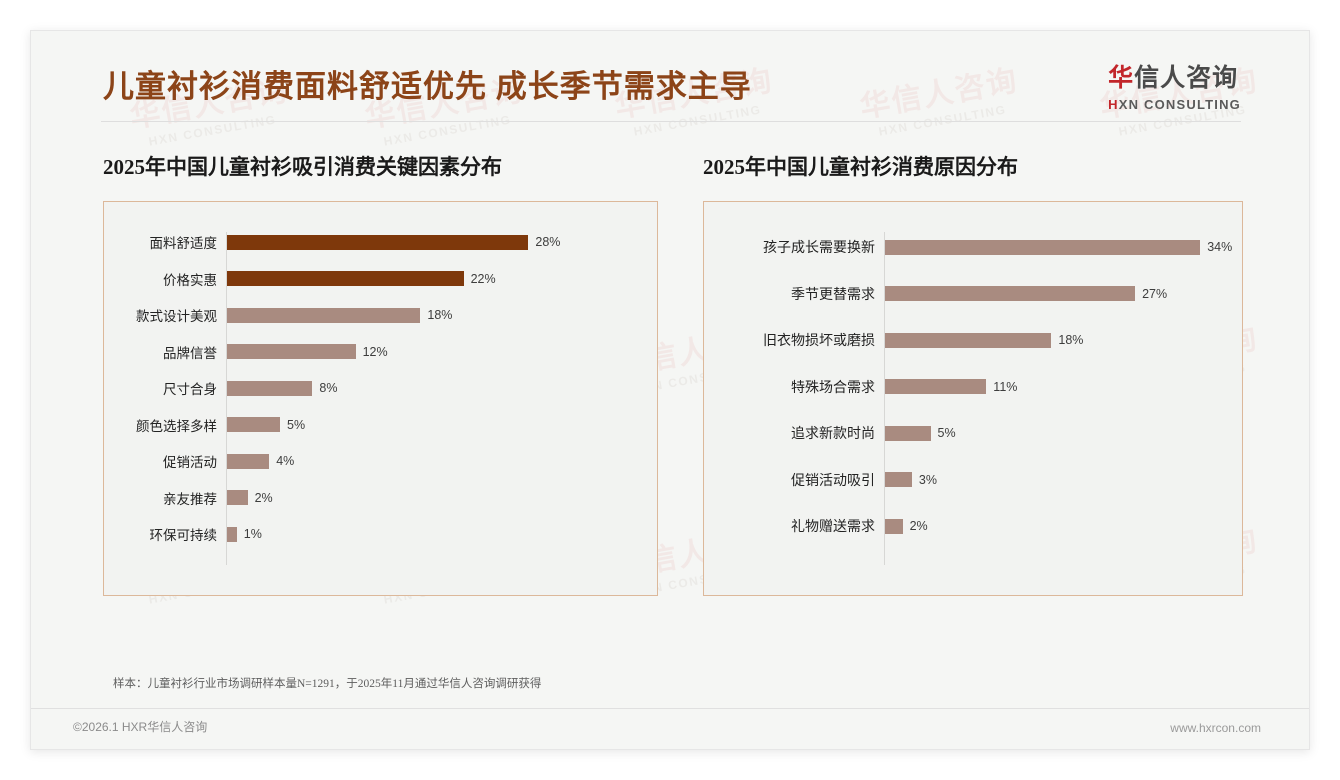  What do you see at coordinates (252, 534) in the screenshot?
I see `bar-value-label: 1%` at bounding box center [252, 534].